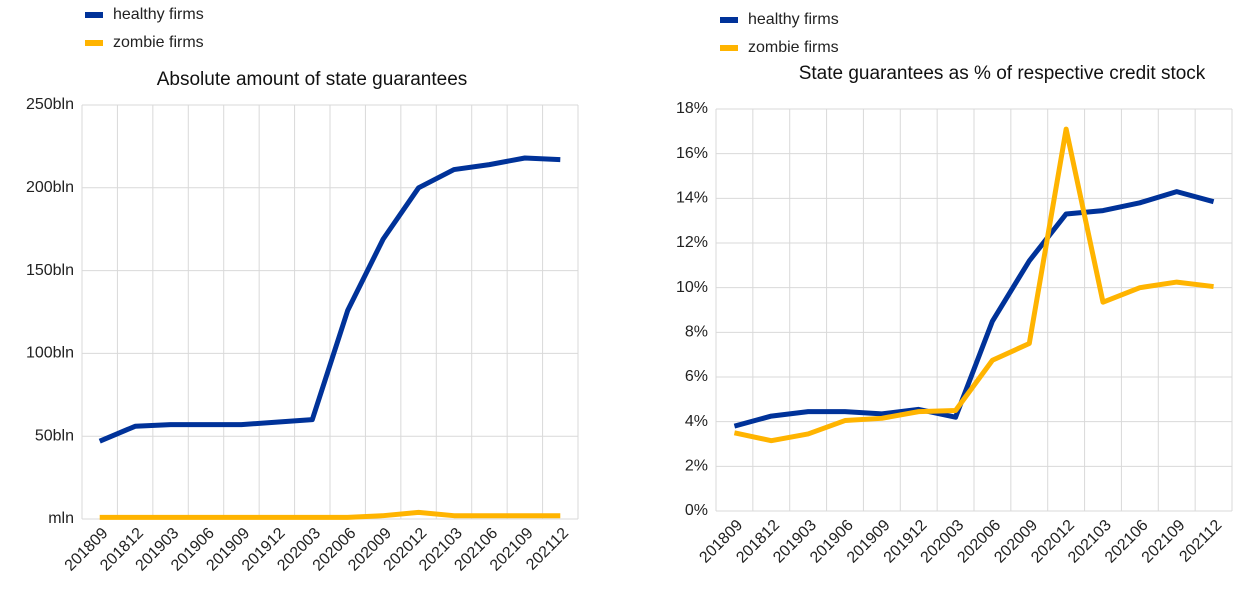 Image resolution: width=1234 pixels, height=594 pixels. Describe the element at coordinates (61, 518) in the screenshot. I see `y-tick-label: mln` at that location.